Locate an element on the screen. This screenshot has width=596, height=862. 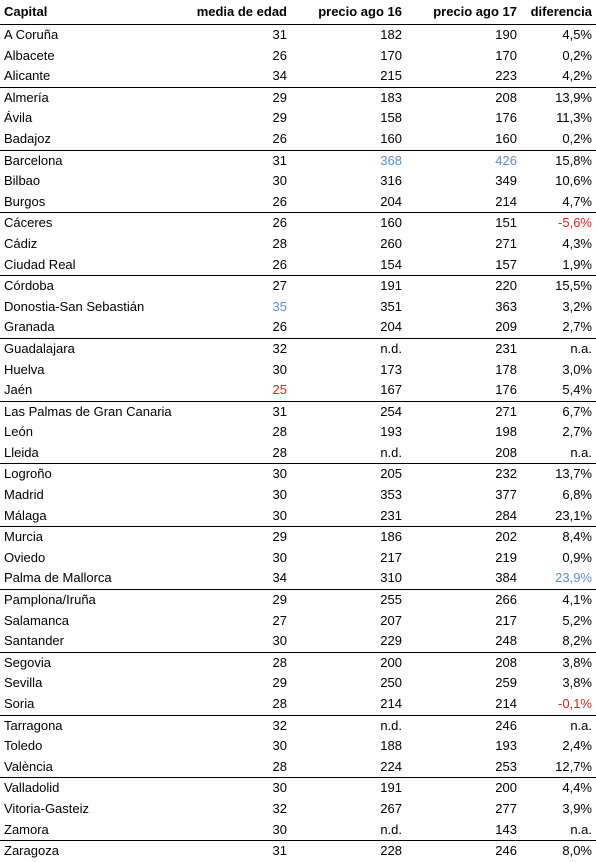
cell-capital: Almería is located at coordinates (93, 97).